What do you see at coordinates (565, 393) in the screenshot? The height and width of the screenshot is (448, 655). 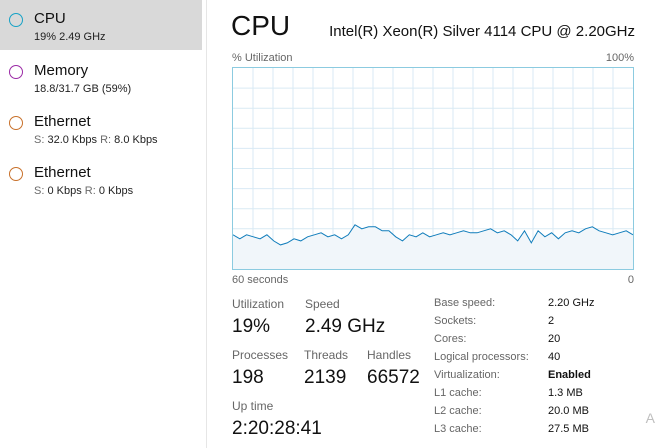 I see `l1-cache-value: 1.3 MB` at bounding box center [565, 393].